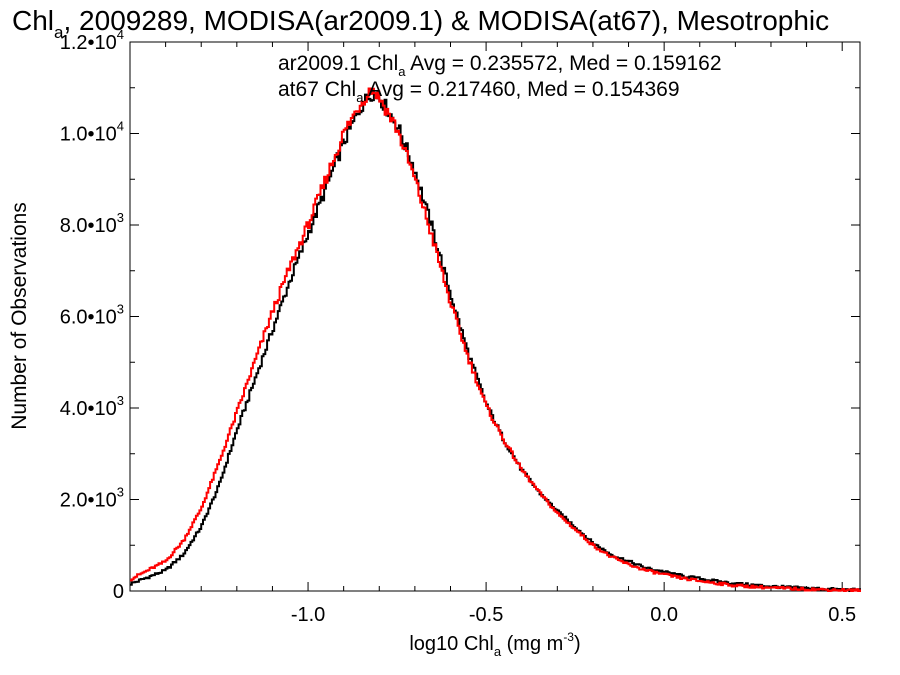 This screenshot has height=675, width=900. Describe the element at coordinates (33, 20) in the screenshot. I see `title-prefix: Chl` at that location.